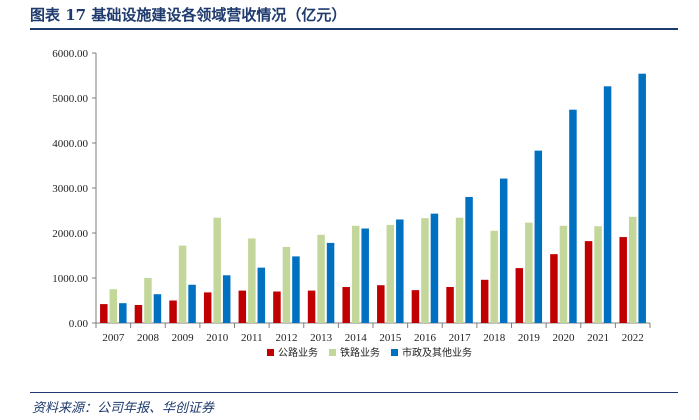 Image resolution: width=699 pixels, height=420 pixels. I want to click on x-tick-label: 2017, so click(460, 338).